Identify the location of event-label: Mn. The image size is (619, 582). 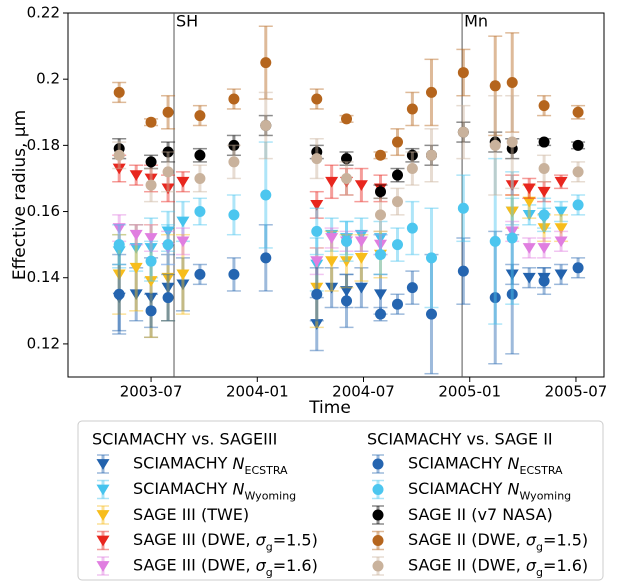
(476, 21).